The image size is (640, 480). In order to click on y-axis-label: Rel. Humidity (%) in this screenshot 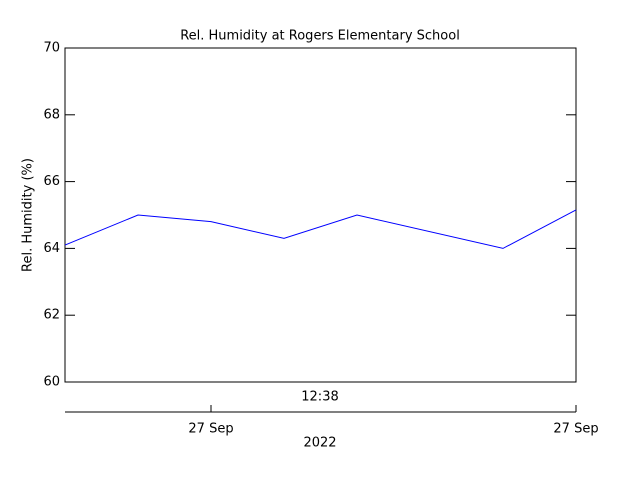, I will do `click(28, 215)`.